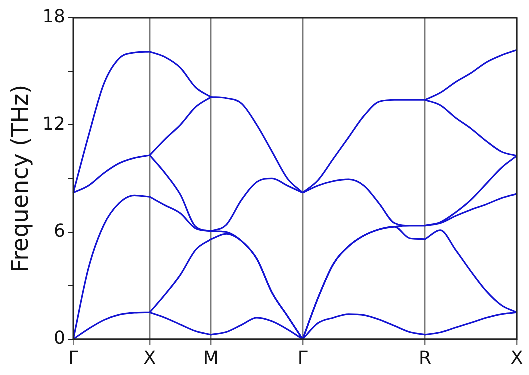 The width and height of the screenshot is (529, 375). What do you see at coordinates (211, 358) in the screenshot?
I see `x-tick-label: M` at bounding box center [211, 358].